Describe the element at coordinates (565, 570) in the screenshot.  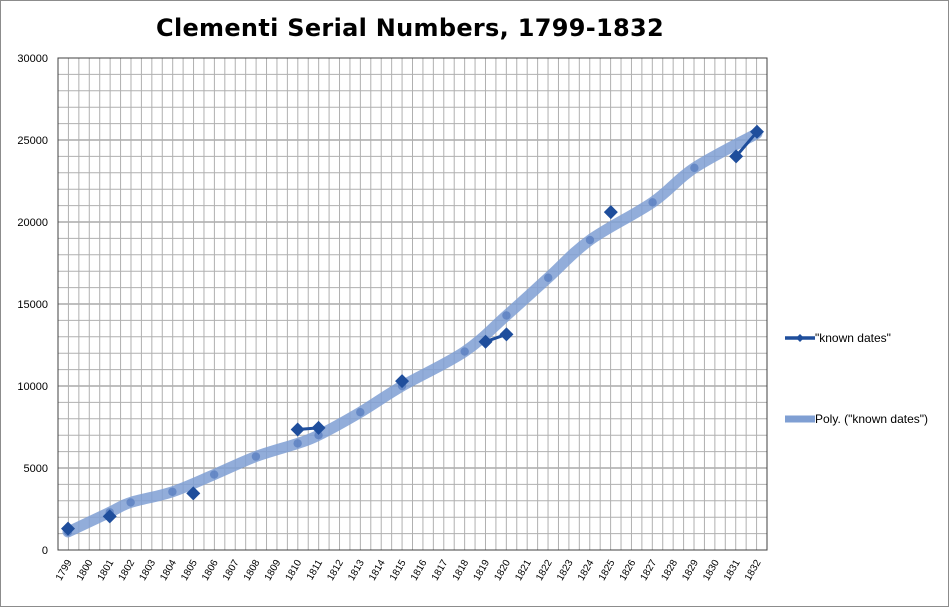
I see `x-tick-label: 1823` at that location.